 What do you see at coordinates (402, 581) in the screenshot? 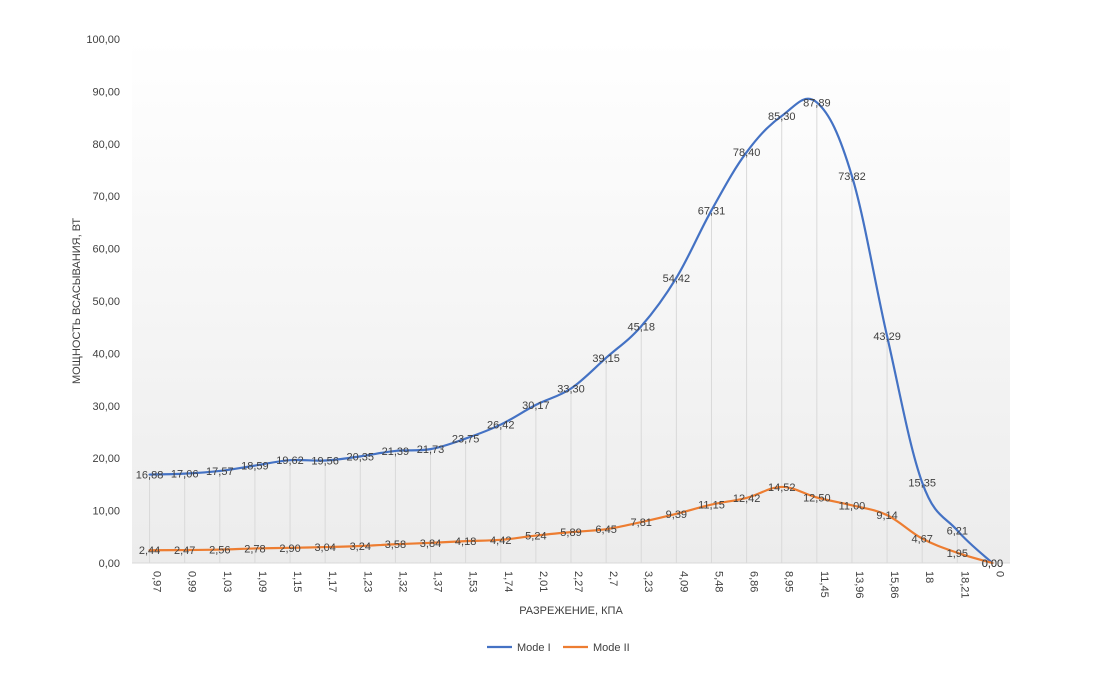
I see `x-tick-label: 1,32` at bounding box center [402, 581].